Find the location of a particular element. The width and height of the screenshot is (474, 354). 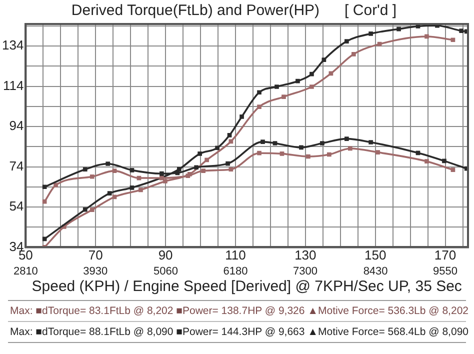

y-tick-label: 134 is located at coordinates (13, 45).